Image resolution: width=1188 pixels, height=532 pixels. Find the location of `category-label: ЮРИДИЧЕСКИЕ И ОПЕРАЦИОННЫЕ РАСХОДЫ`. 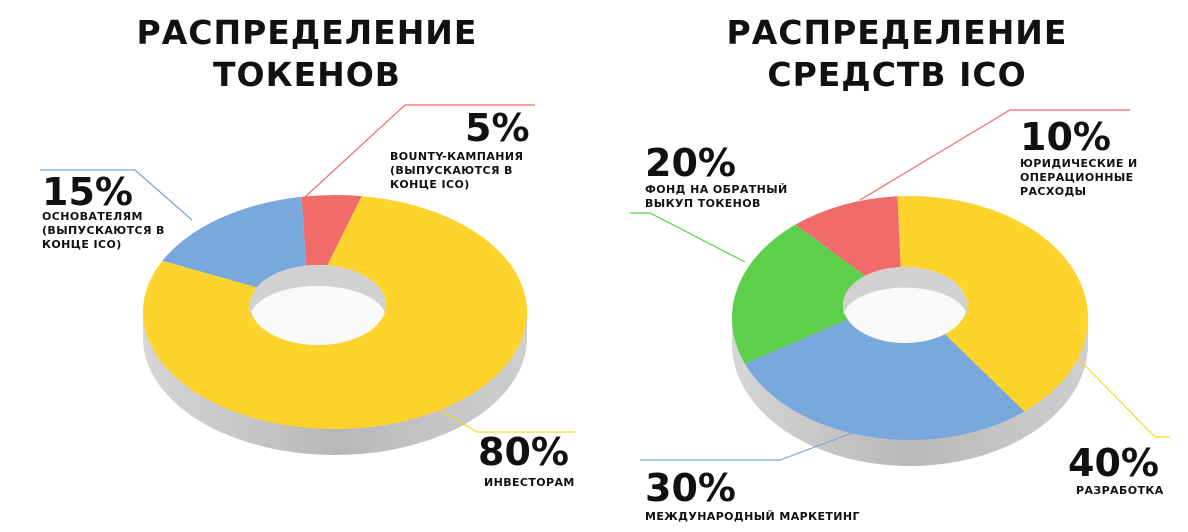

category-label: ЮРИДИЧЕСКИЕ И ОПЕРАЦИОННЫЕ РАСХОДЫ is located at coordinates (1079, 177).